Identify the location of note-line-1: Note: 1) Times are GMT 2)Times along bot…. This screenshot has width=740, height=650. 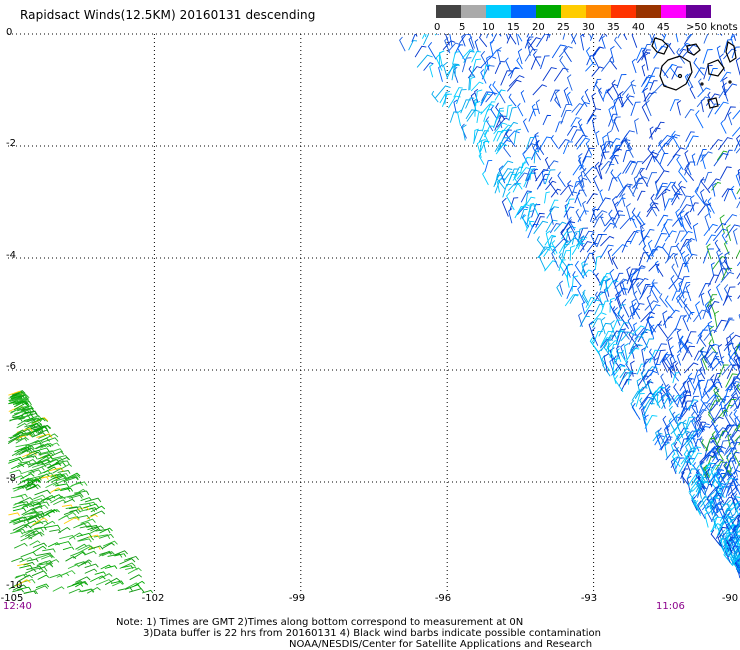
(320, 622).